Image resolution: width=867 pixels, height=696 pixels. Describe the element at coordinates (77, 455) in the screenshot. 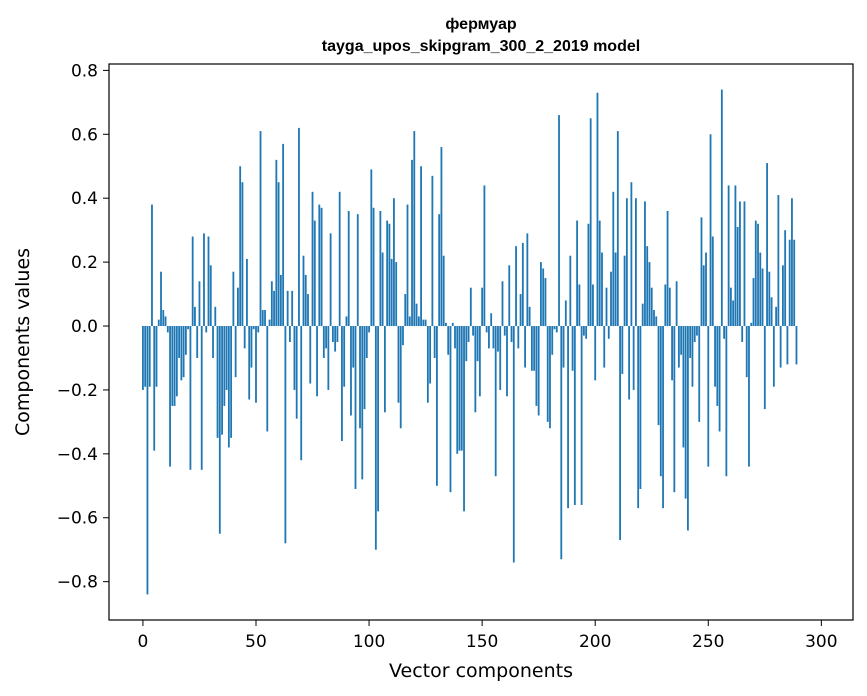

I see `y-tick-label: −0.4` at that location.